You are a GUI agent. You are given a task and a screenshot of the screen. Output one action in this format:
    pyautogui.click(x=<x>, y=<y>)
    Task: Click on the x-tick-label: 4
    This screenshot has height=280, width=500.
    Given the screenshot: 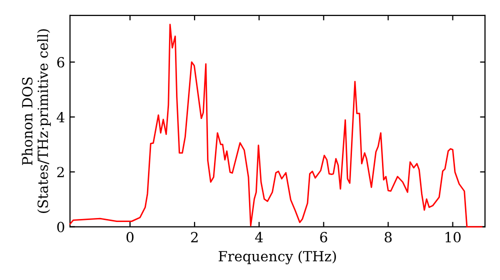 What is the action you would take?
    pyautogui.click(x=259, y=237)
    